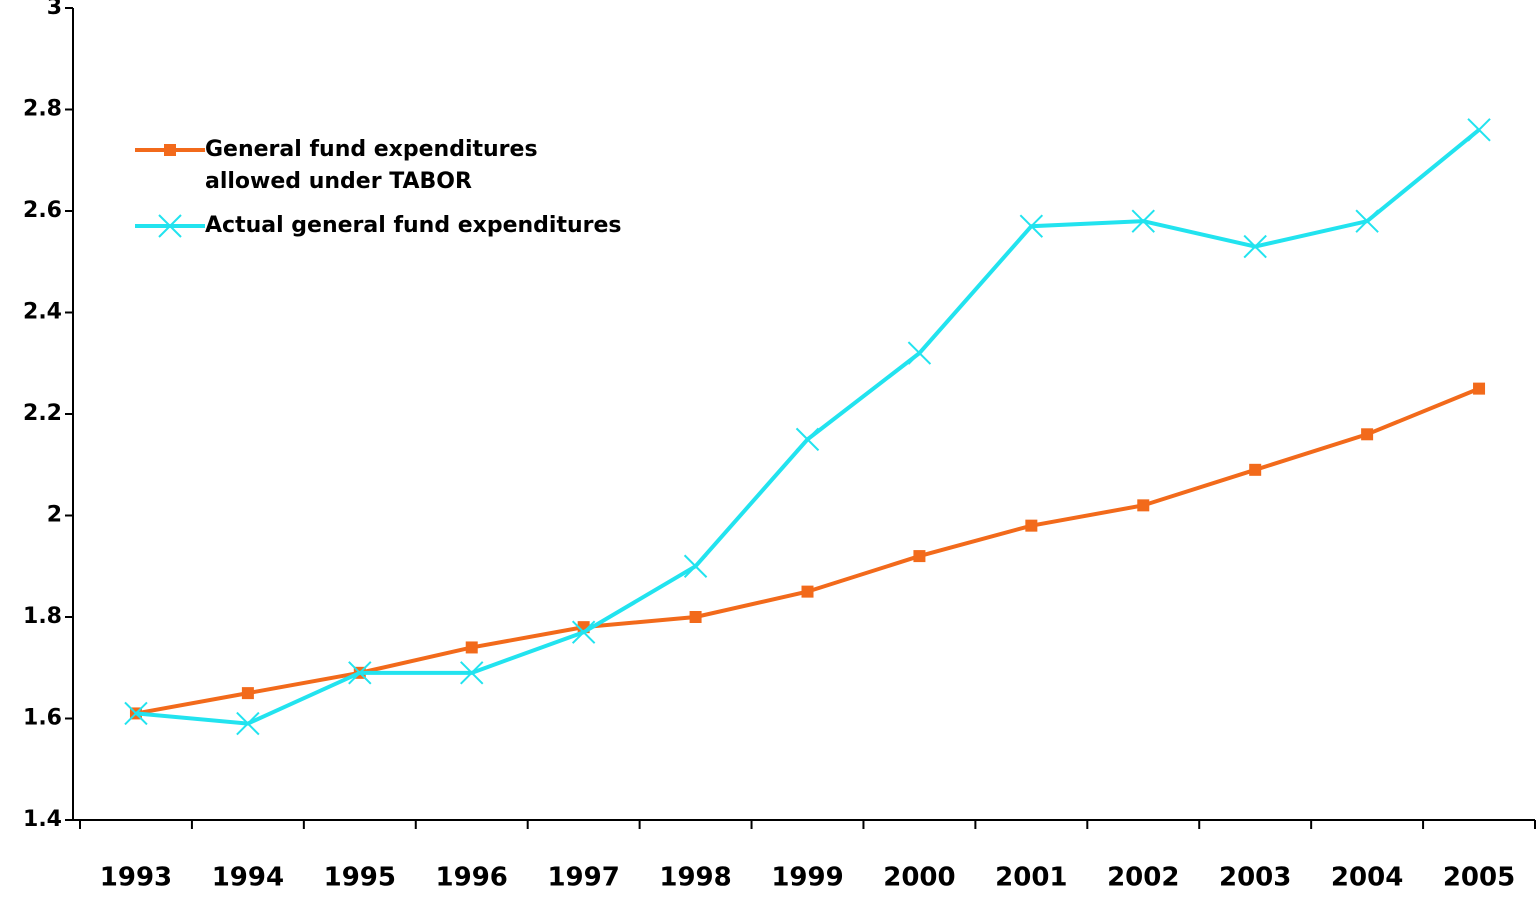 This screenshot has height=898, width=1537. I want to click on x-tick-label: 1998, so click(695, 878).